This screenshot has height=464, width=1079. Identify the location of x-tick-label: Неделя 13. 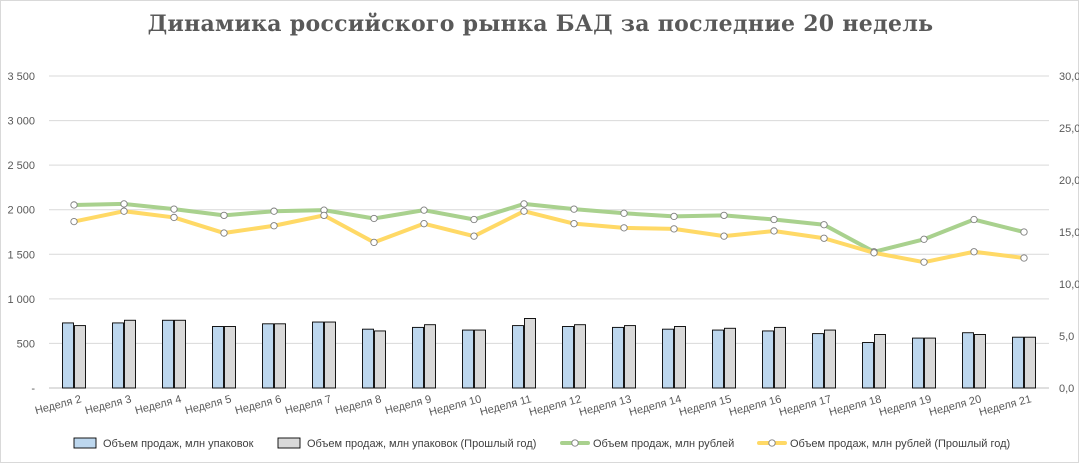
(605, 405).